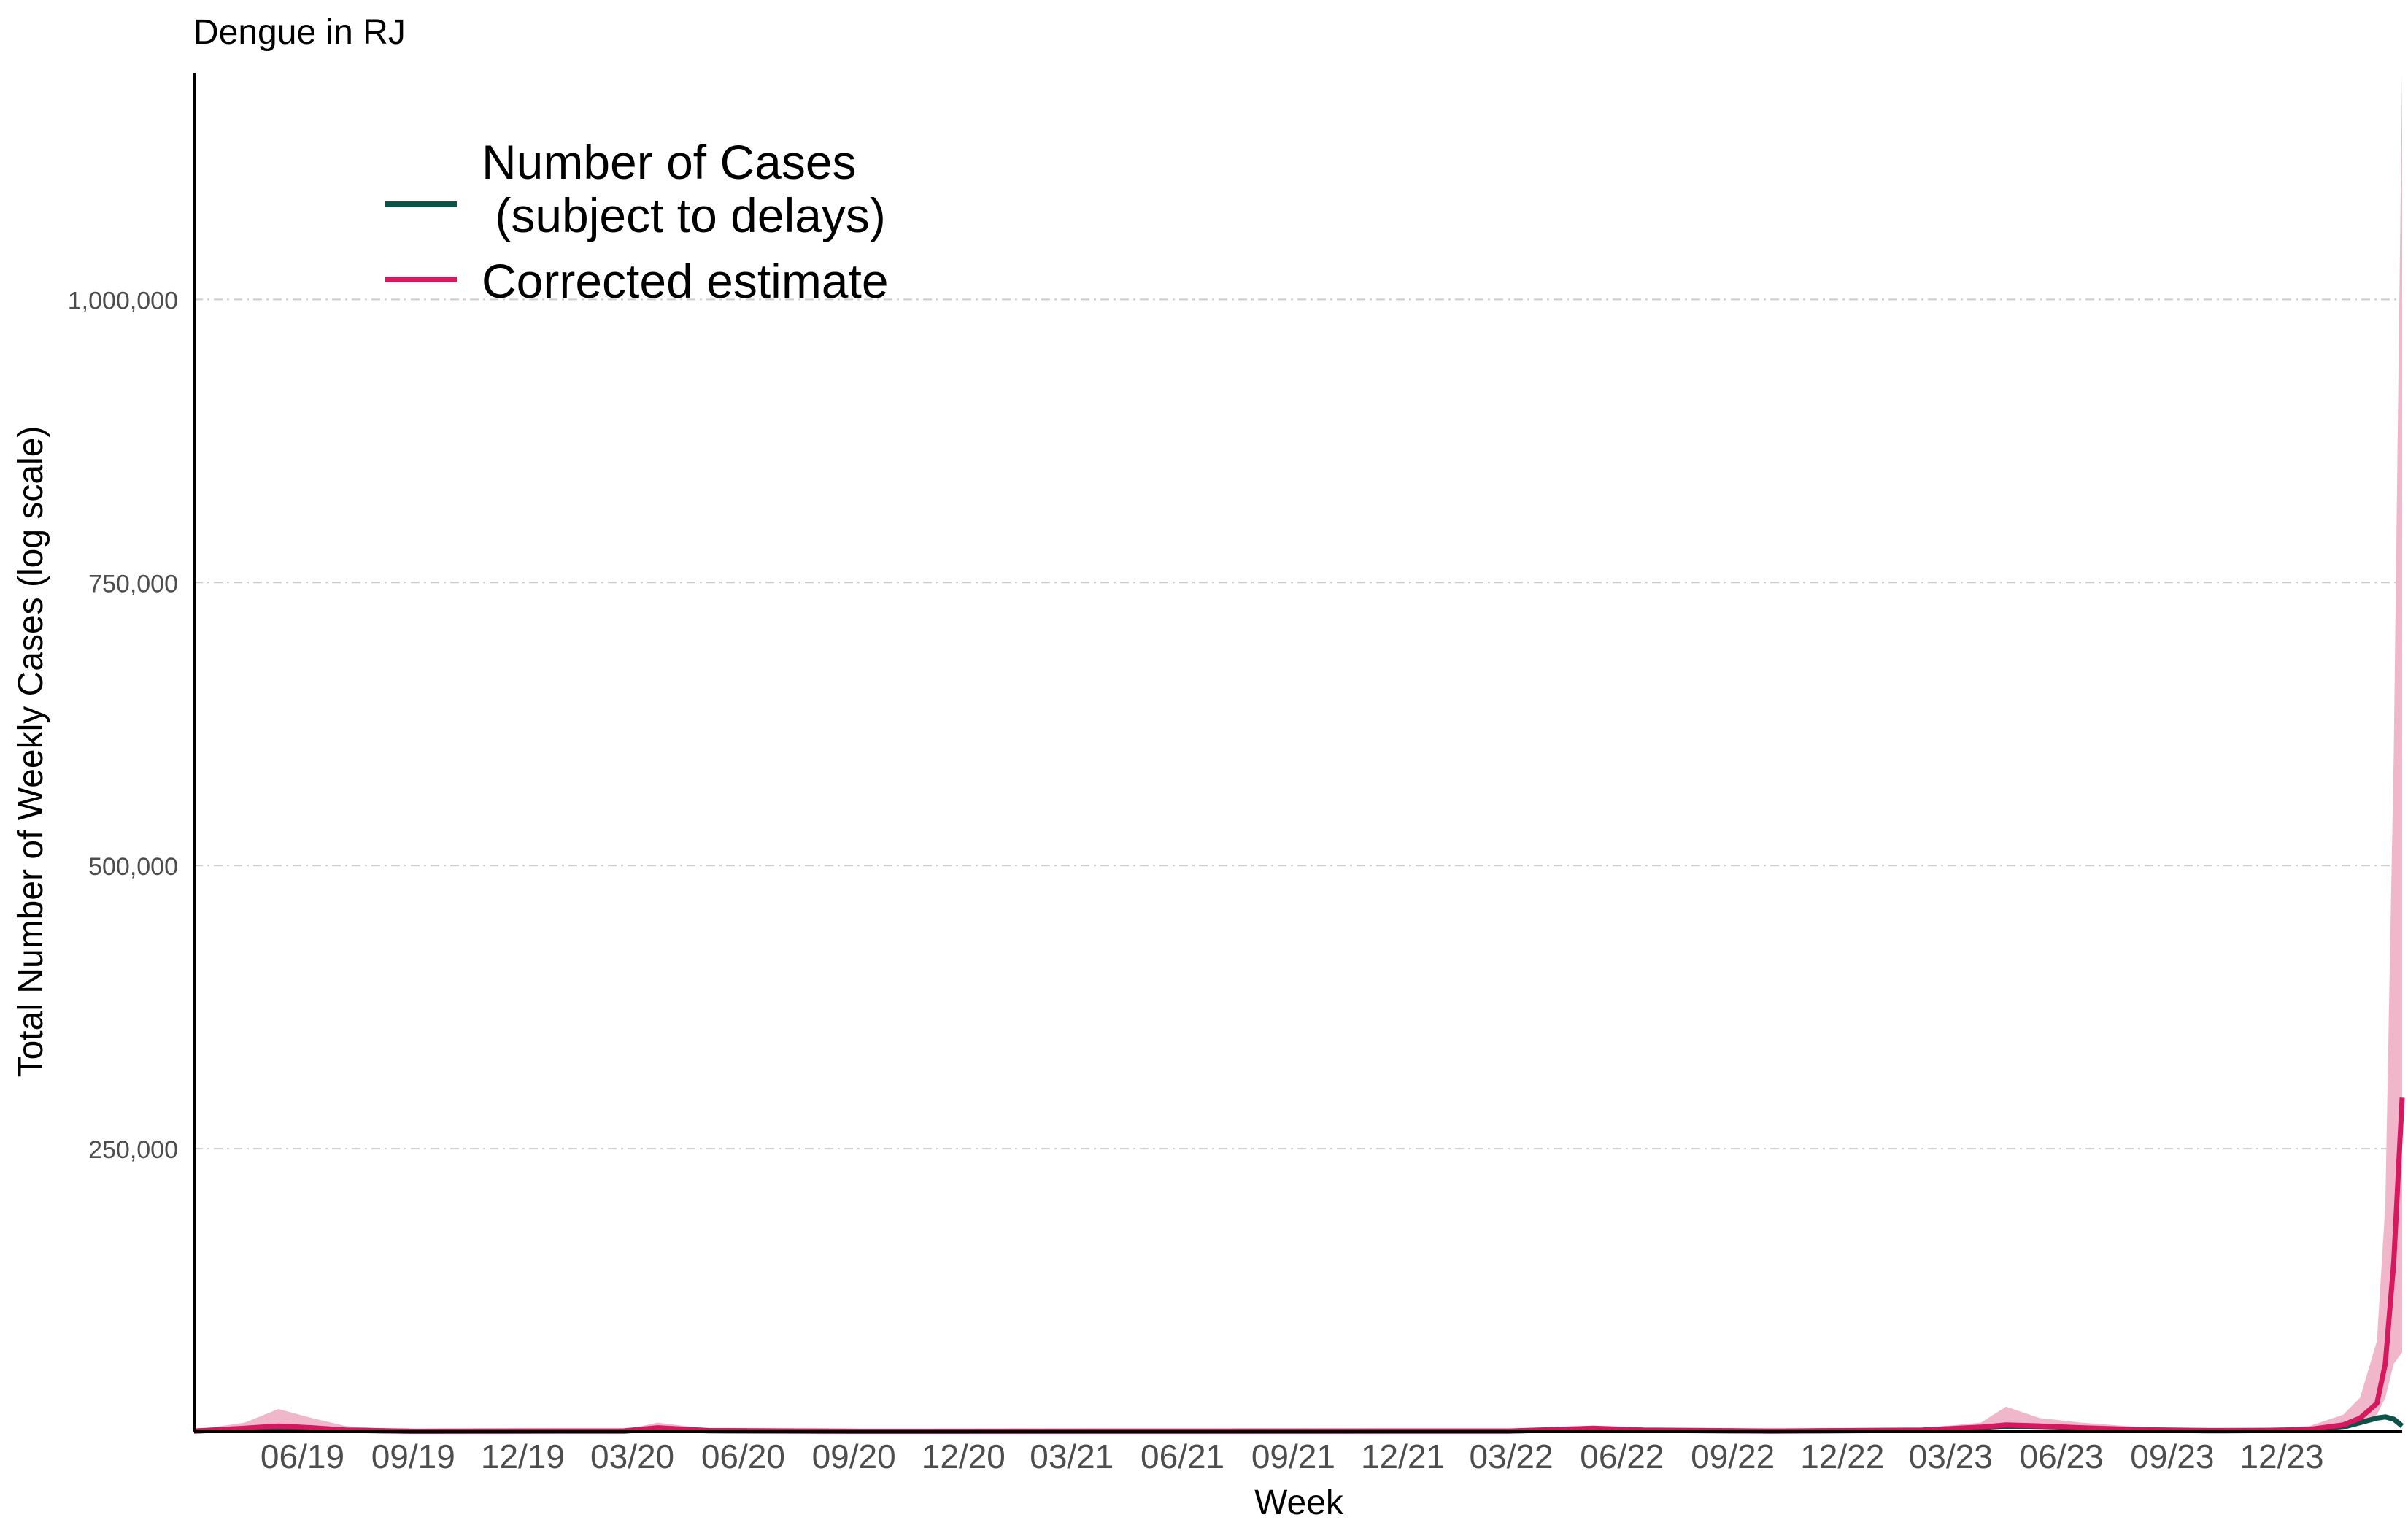  Describe the element at coordinates (2062, 1456) in the screenshot. I see `x-tick-label: 06/23` at that location.